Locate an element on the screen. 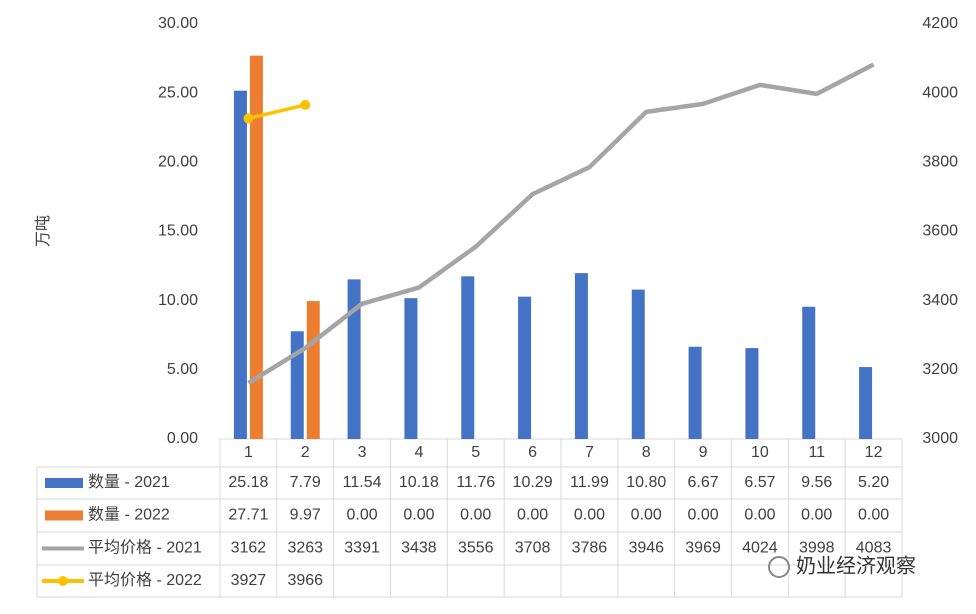 The height and width of the screenshot is (614, 976). y-axis-label: 万吨 is located at coordinates (43, 231).